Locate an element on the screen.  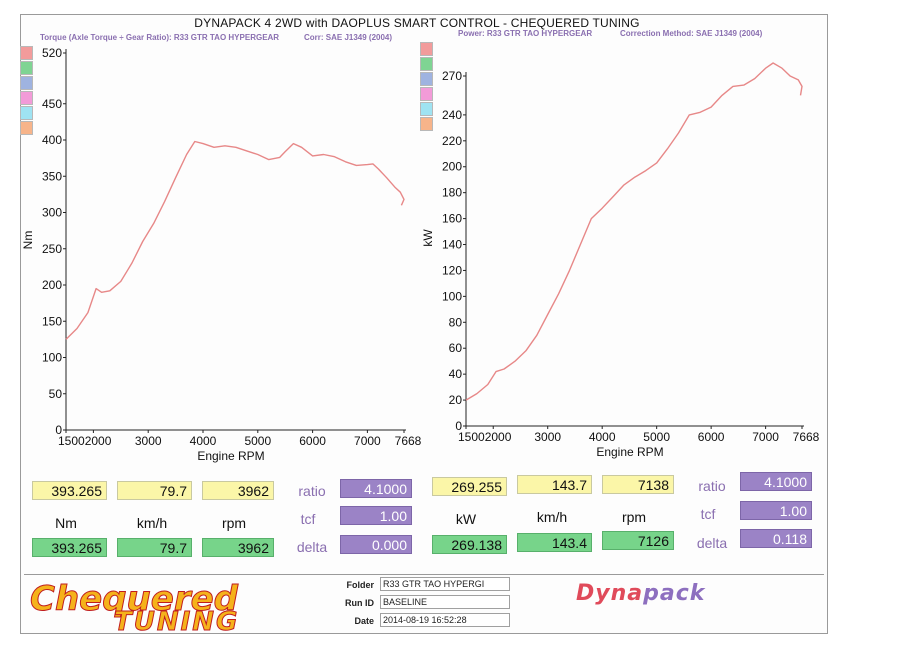
logo-text-bottom: TUNING is located at coordinates (176, 622).